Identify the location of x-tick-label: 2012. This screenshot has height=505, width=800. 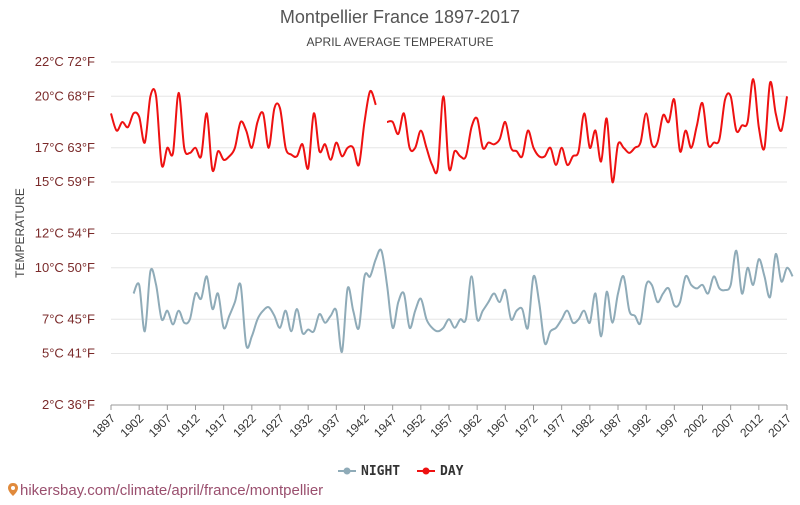
(751, 425).